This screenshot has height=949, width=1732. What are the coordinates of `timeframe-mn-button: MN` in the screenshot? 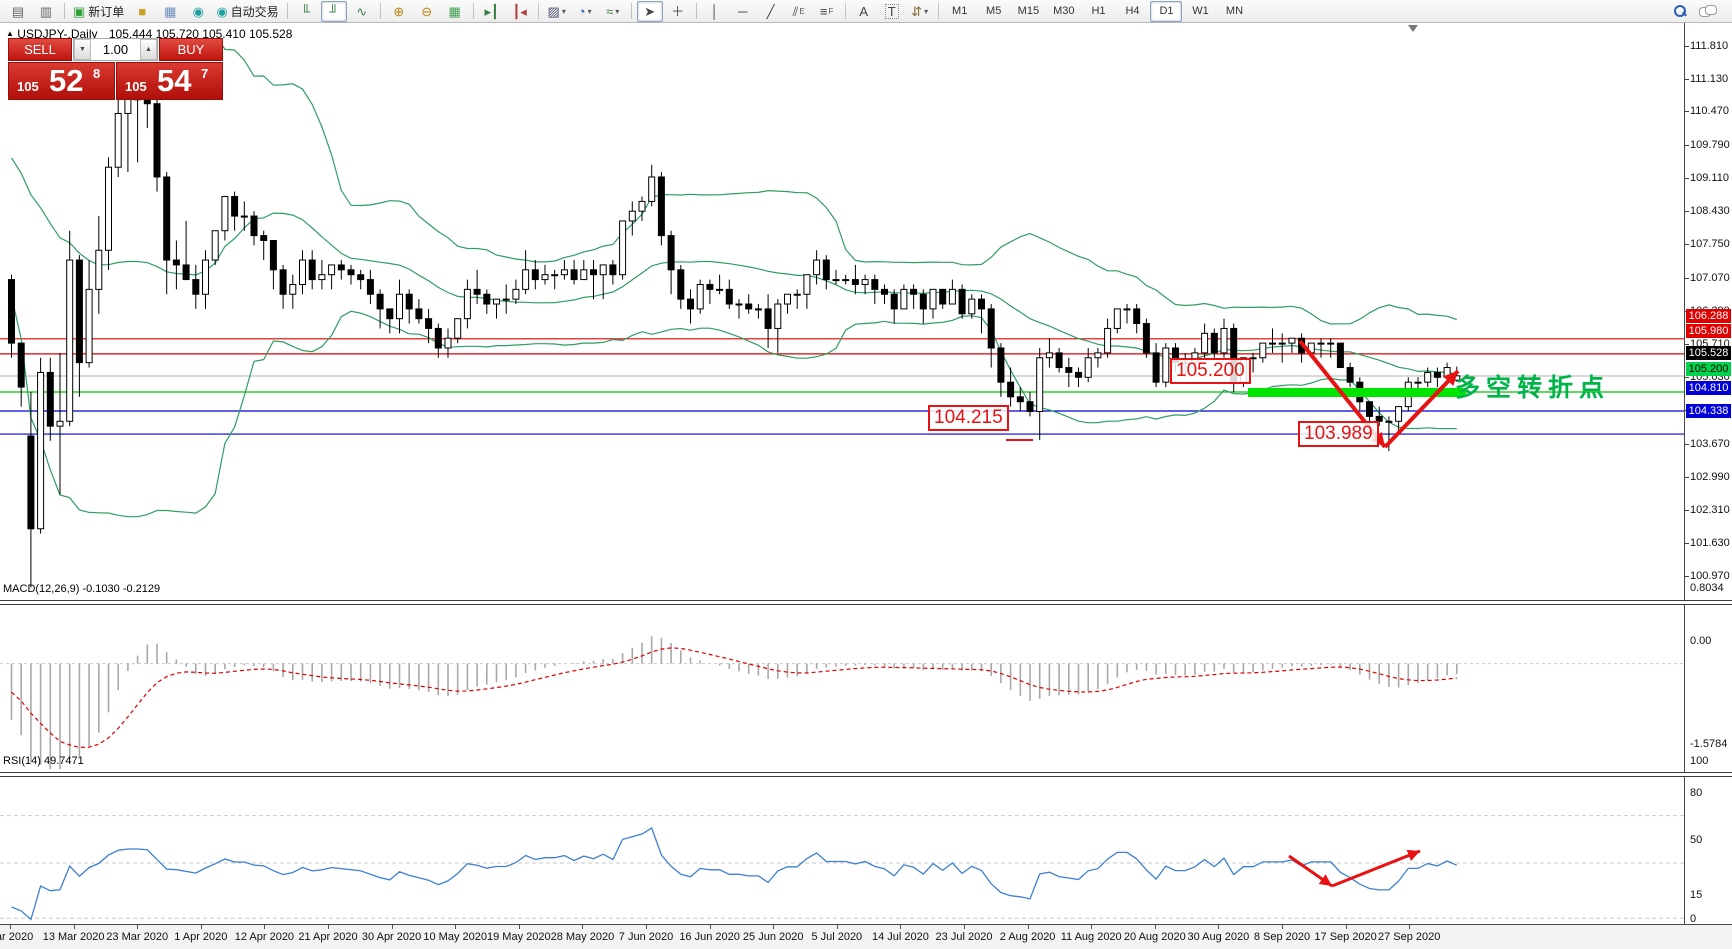 It's located at (1234, 11).